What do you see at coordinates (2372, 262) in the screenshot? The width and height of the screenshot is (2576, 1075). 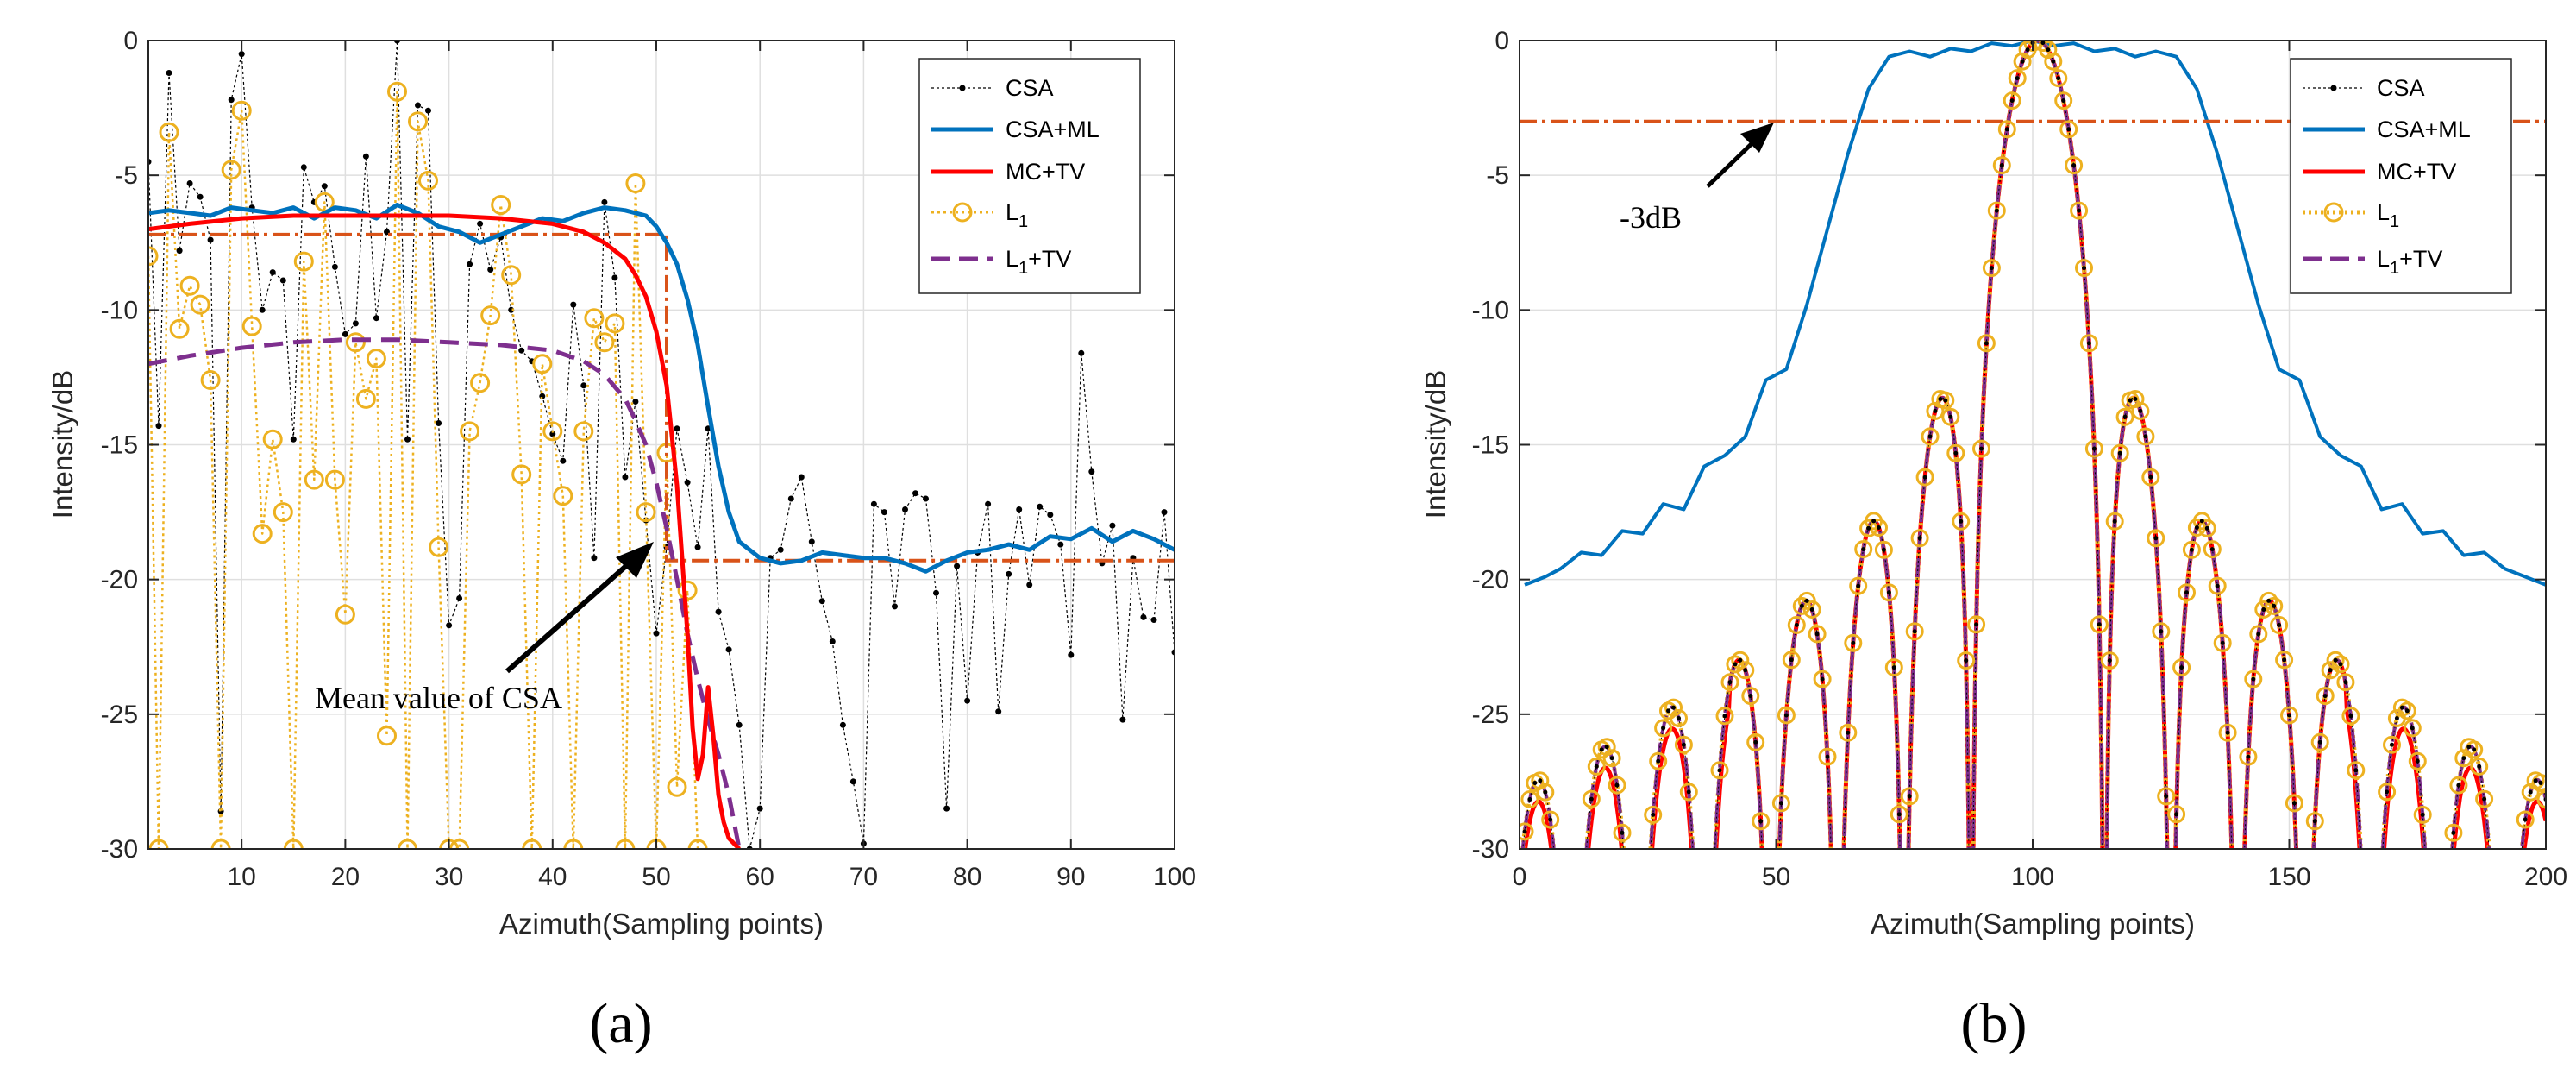 I see `legend-item-l1-tv-b: L1+TV` at bounding box center [2372, 262].